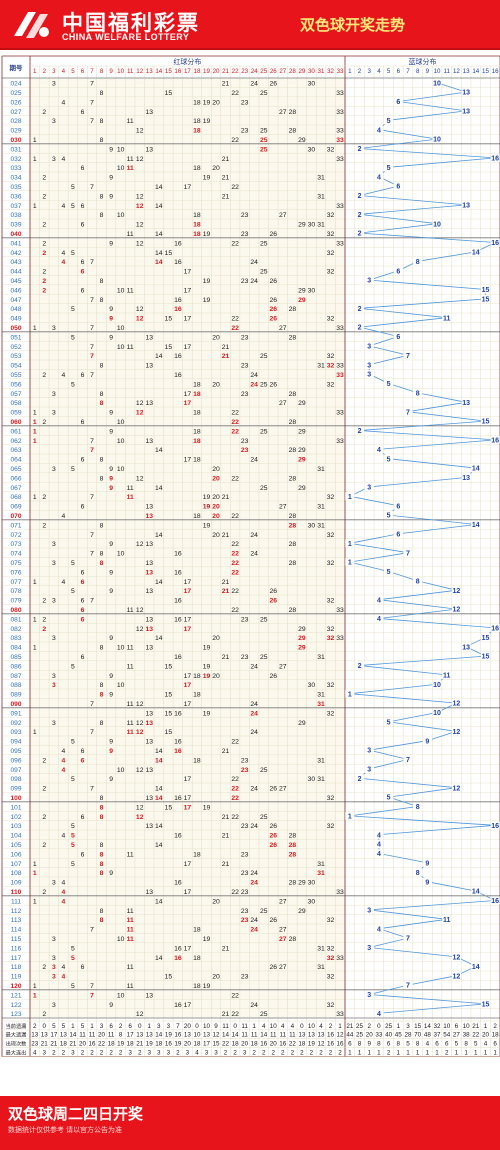 This screenshot has width=500, height=1150. Describe the element at coordinates (92, 262) in the screenshot. I see `red-ball-mark: 7` at that location.